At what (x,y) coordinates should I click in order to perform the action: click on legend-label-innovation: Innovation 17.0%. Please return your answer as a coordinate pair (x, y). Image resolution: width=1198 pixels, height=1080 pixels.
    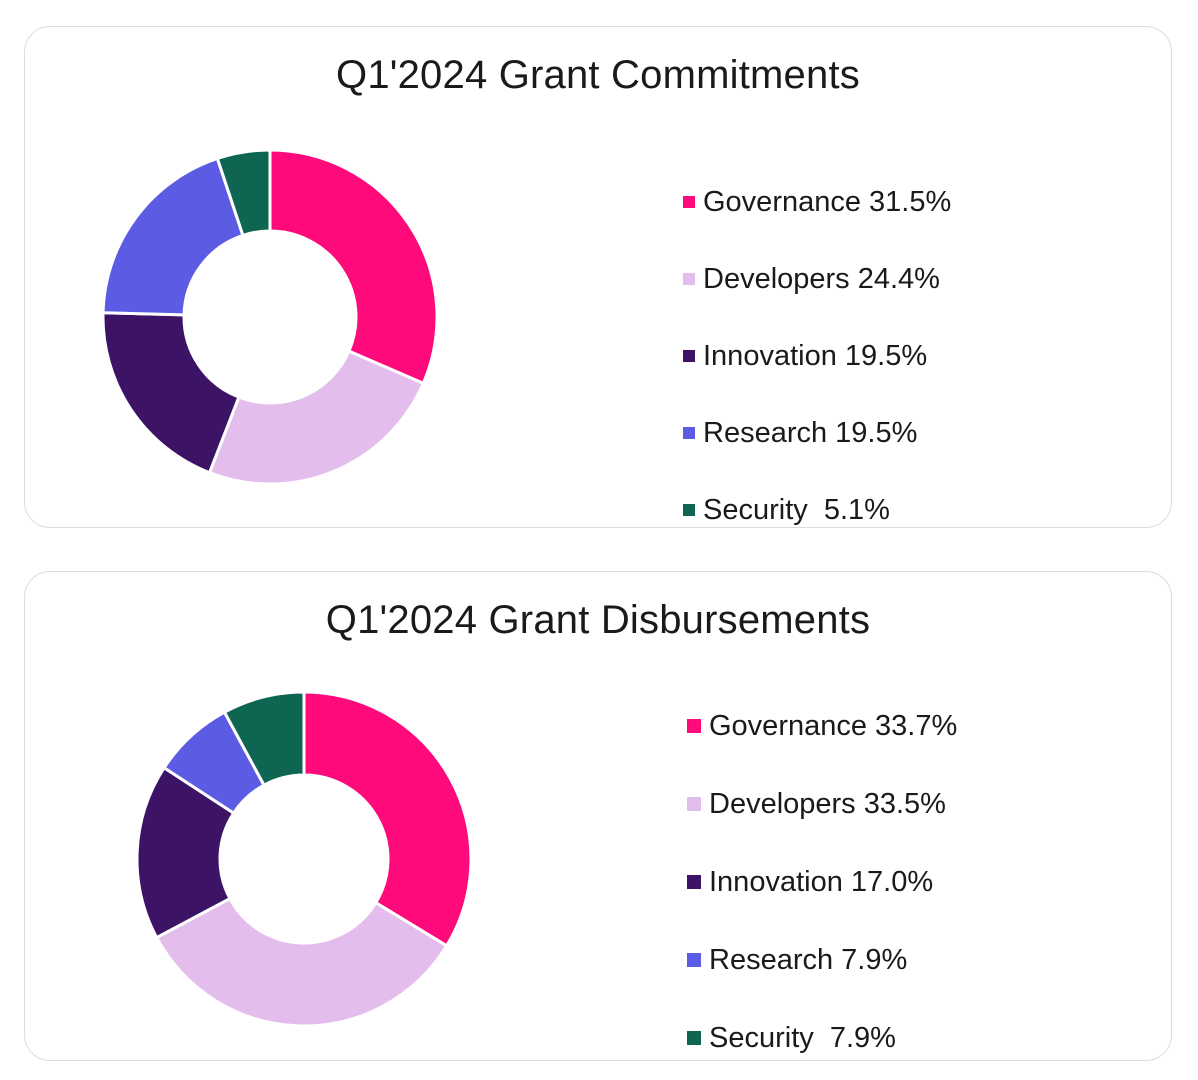
    Looking at the image, I should click on (821, 882).